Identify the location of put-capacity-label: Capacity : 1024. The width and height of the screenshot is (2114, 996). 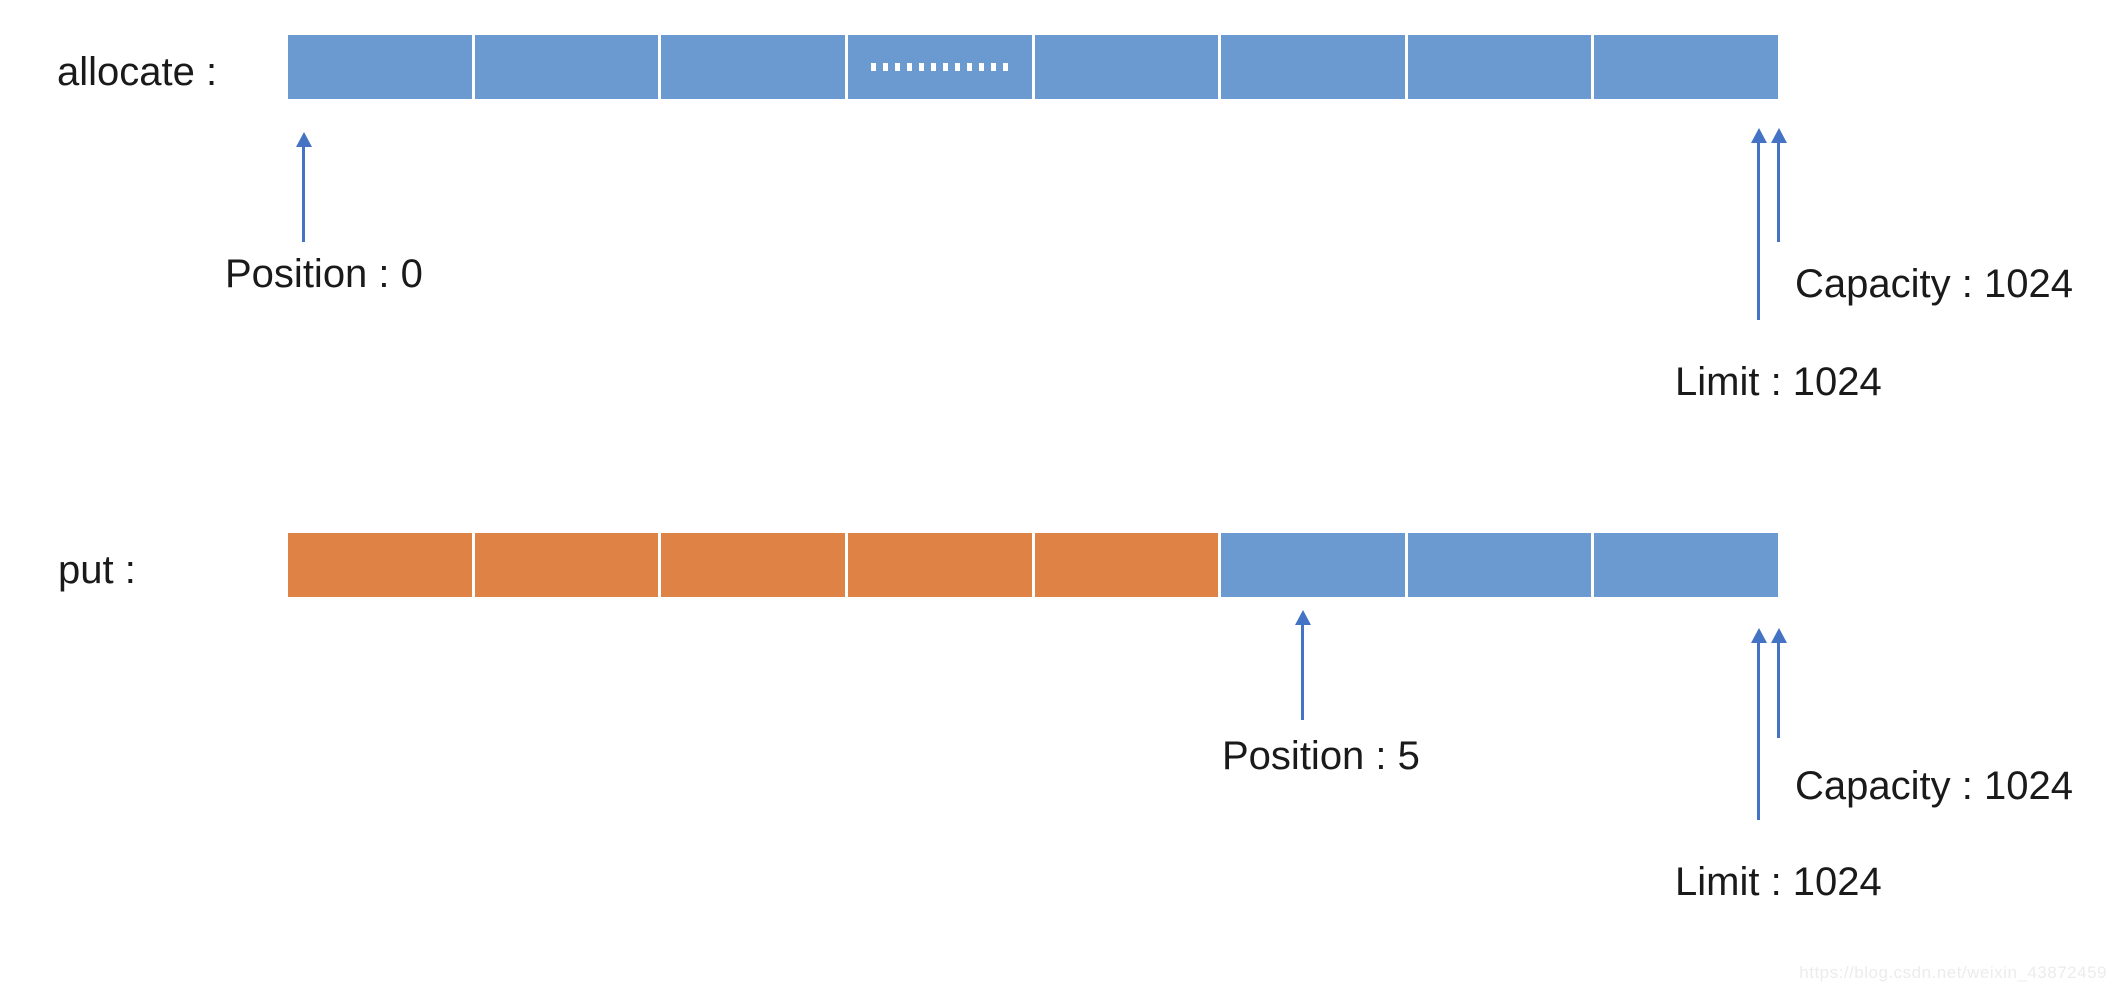
(1934, 786).